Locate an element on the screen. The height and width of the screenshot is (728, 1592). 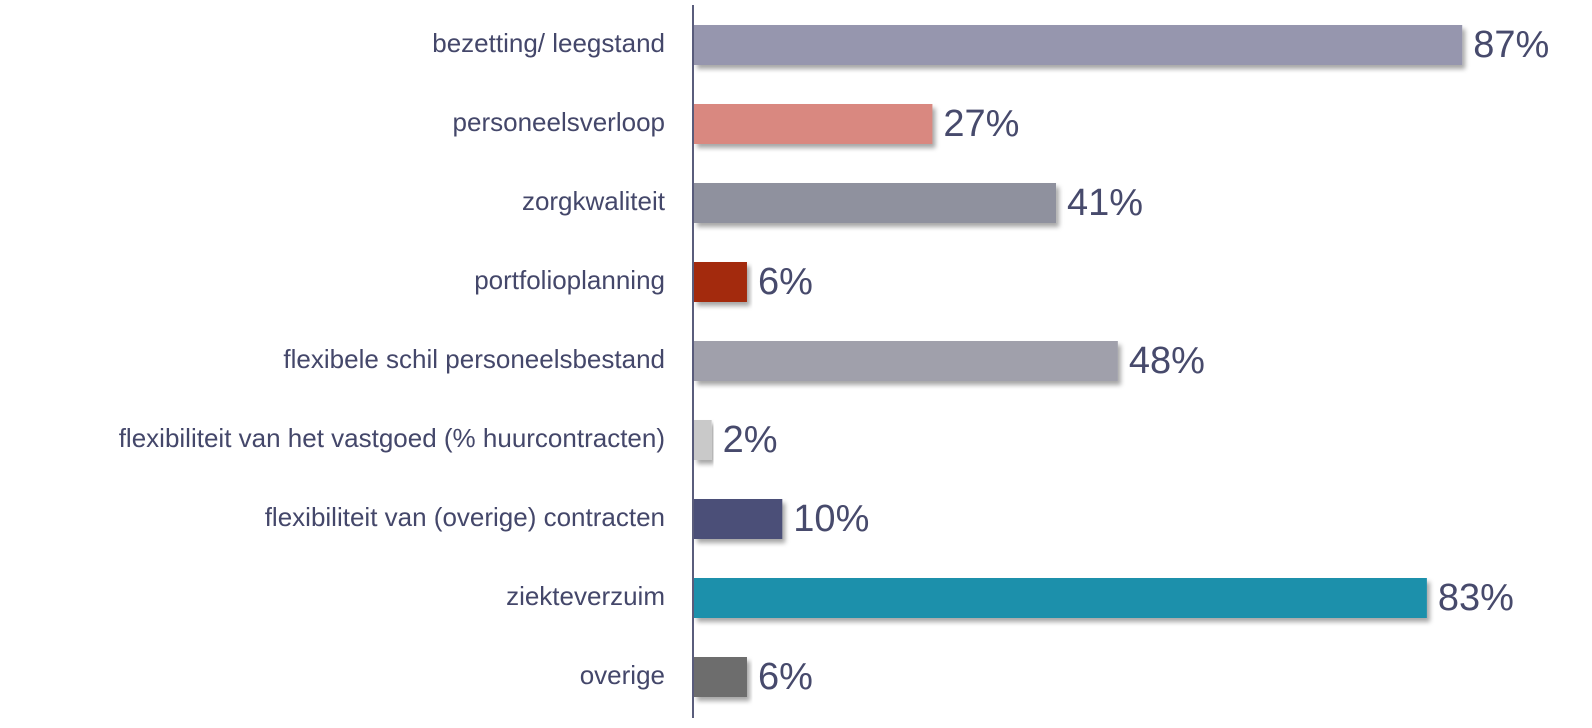
category-label: flexibiliteit van (overige) contracten is located at coordinates (465, 517).